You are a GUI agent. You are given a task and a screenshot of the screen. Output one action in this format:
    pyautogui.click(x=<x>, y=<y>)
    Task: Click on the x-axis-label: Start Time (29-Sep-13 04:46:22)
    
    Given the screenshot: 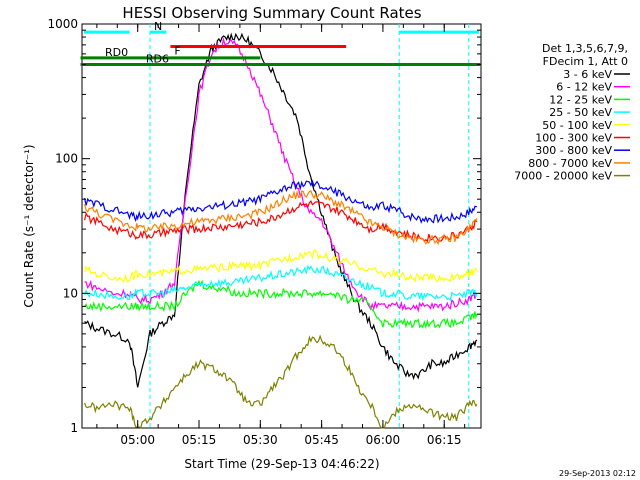 What is the action you would take?
    pyautogui.click(x=281, y=464)
    